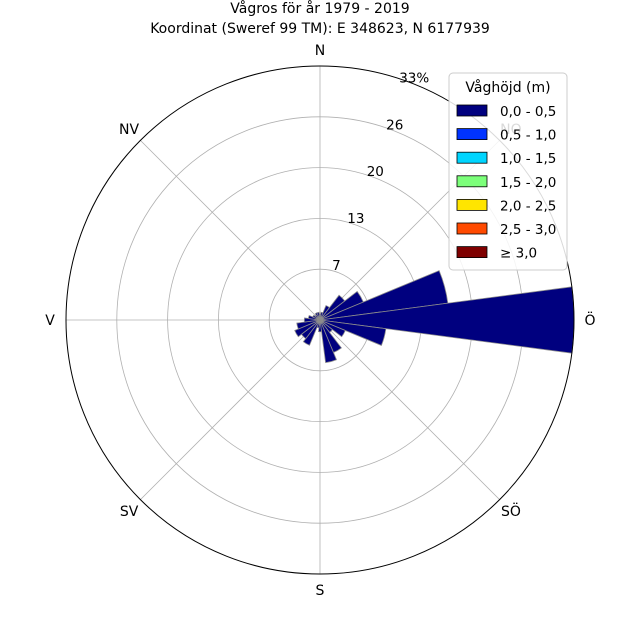 This screenshot has width=640, height=640. I want to click on direction-label-v: V, so click(50, 321).